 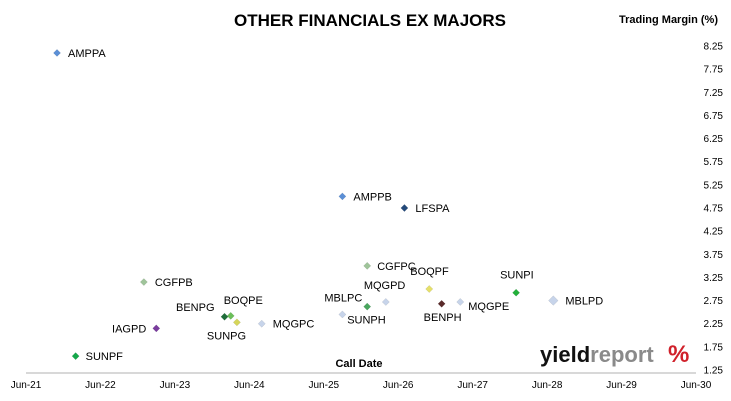 What do you see at coordinates (565, 354) in the screenshot?
I see `logo-text-yield: yield` at bounding box center [565, 354].